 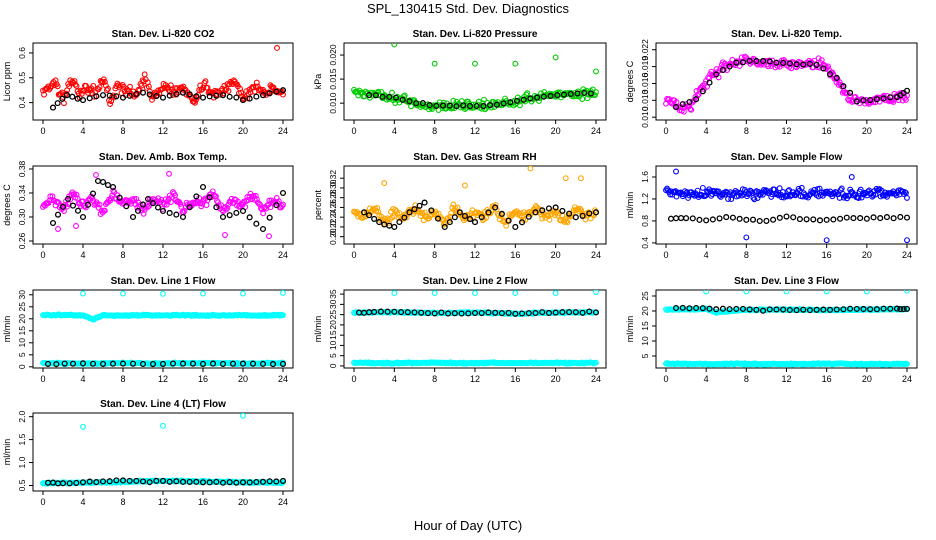 What do you see at coordinates (515, 255) in the screenshot?
I see `x-tick-label: 16` at bounding box center [515, 255].